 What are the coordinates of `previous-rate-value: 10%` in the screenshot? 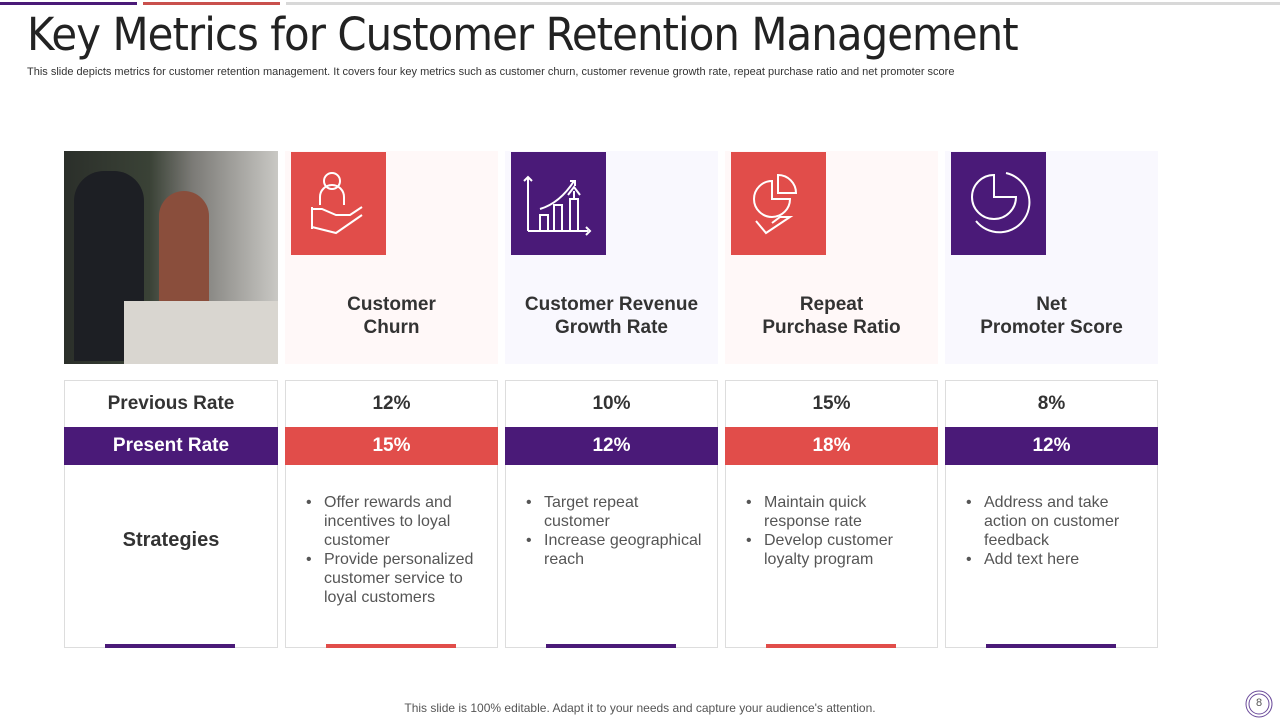 It's located at (611, 403).